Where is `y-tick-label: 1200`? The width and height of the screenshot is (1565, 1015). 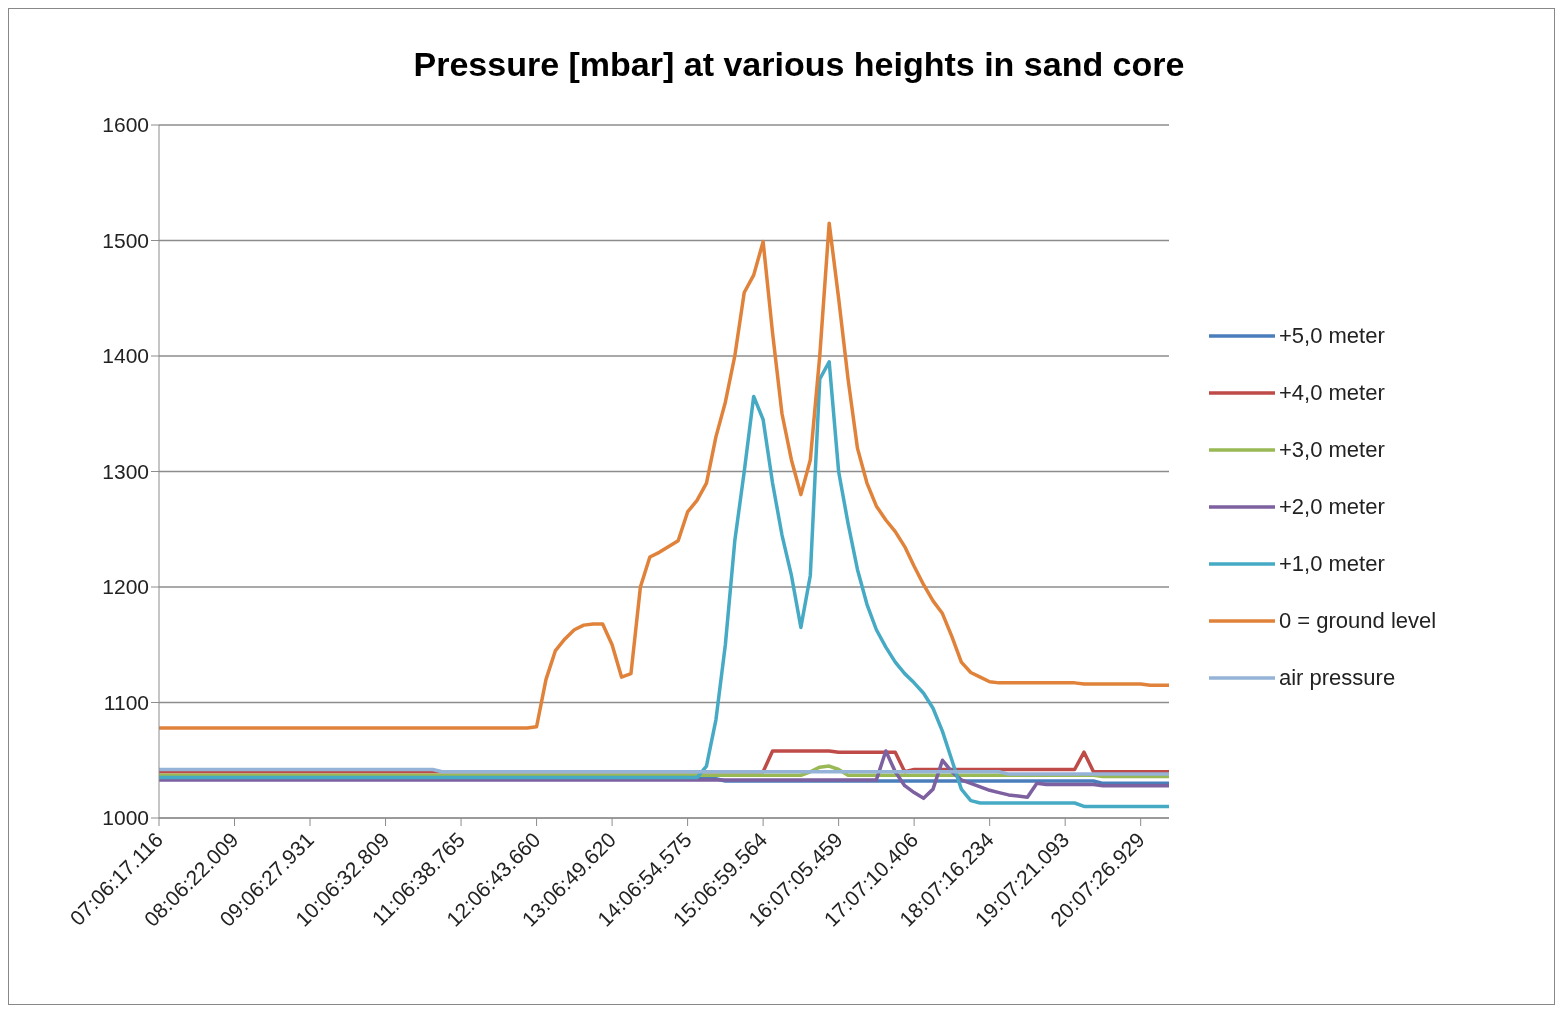
y-tick-label: 1200 is located at coordinates (125, 587).